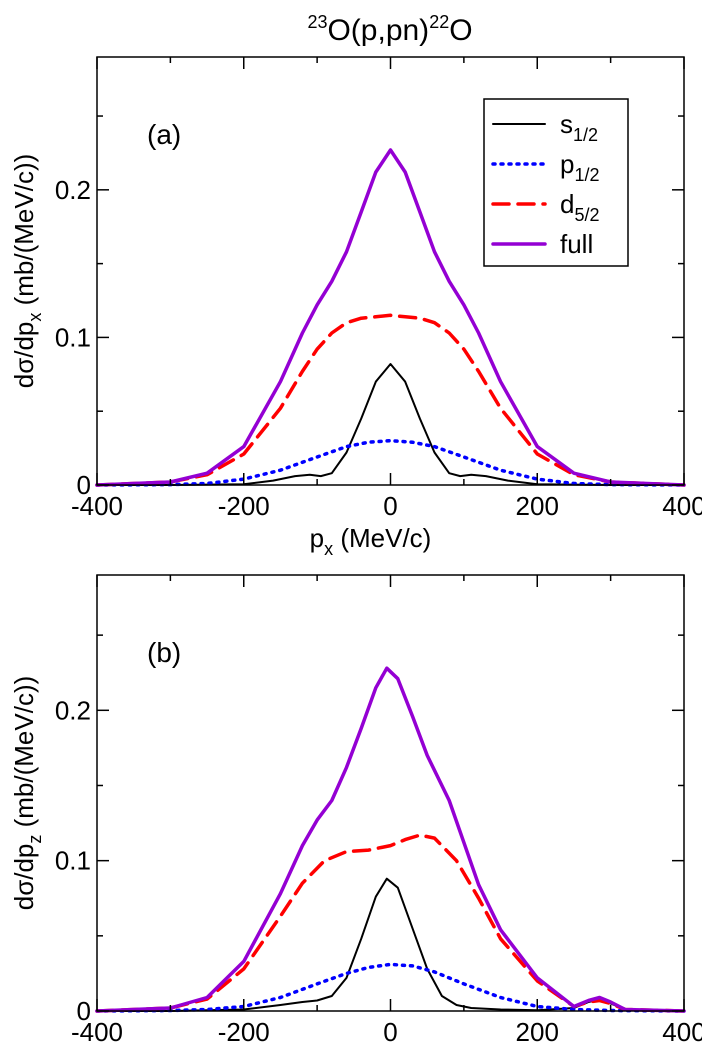 The height and width of the screenshot is (1054, 702). What do you see at coordinates (439, 22) in the screenshot?
I see `title-sup-right: 22` at bounding box center [439, 22].